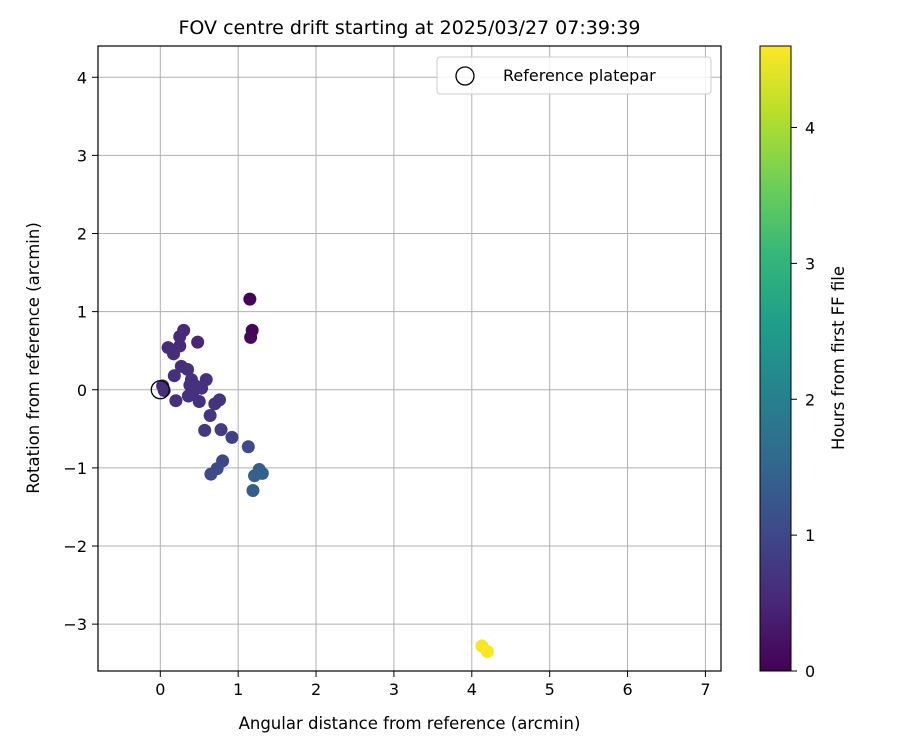 This screenshot has width=900, height=750. What do you see at coordinates (775, 358) in the screenshot?
I see `colorbar-gradient` at bounding box center [775, 358].